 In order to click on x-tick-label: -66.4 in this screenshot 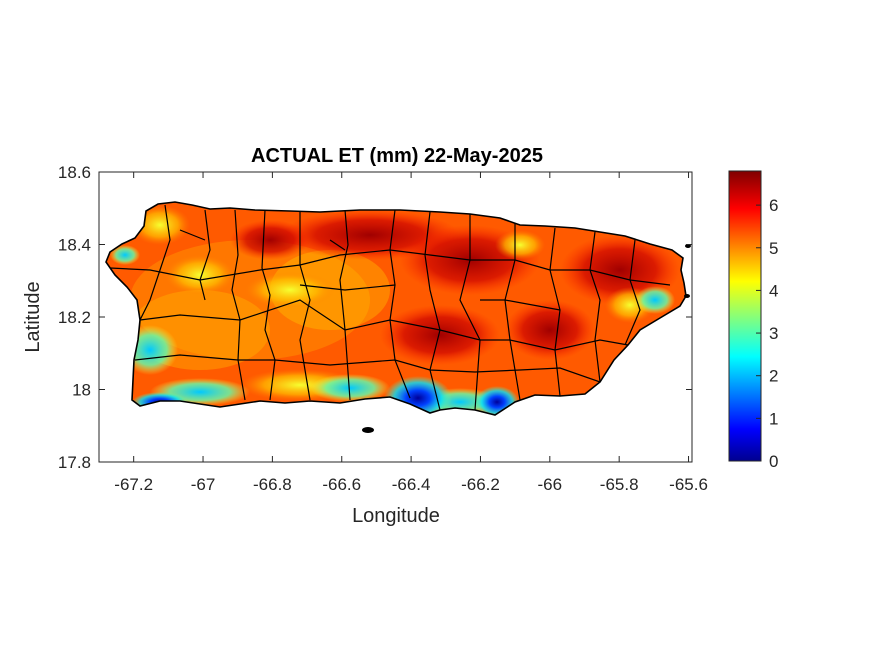, I will do `click(411, 484)`.